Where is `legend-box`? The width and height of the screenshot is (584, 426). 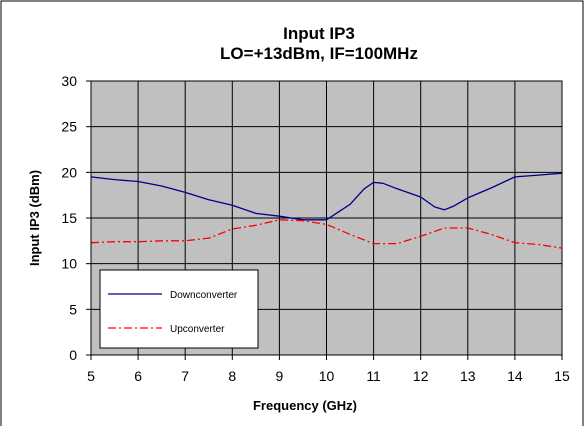 legend-box is located at coordinates (179, 309).